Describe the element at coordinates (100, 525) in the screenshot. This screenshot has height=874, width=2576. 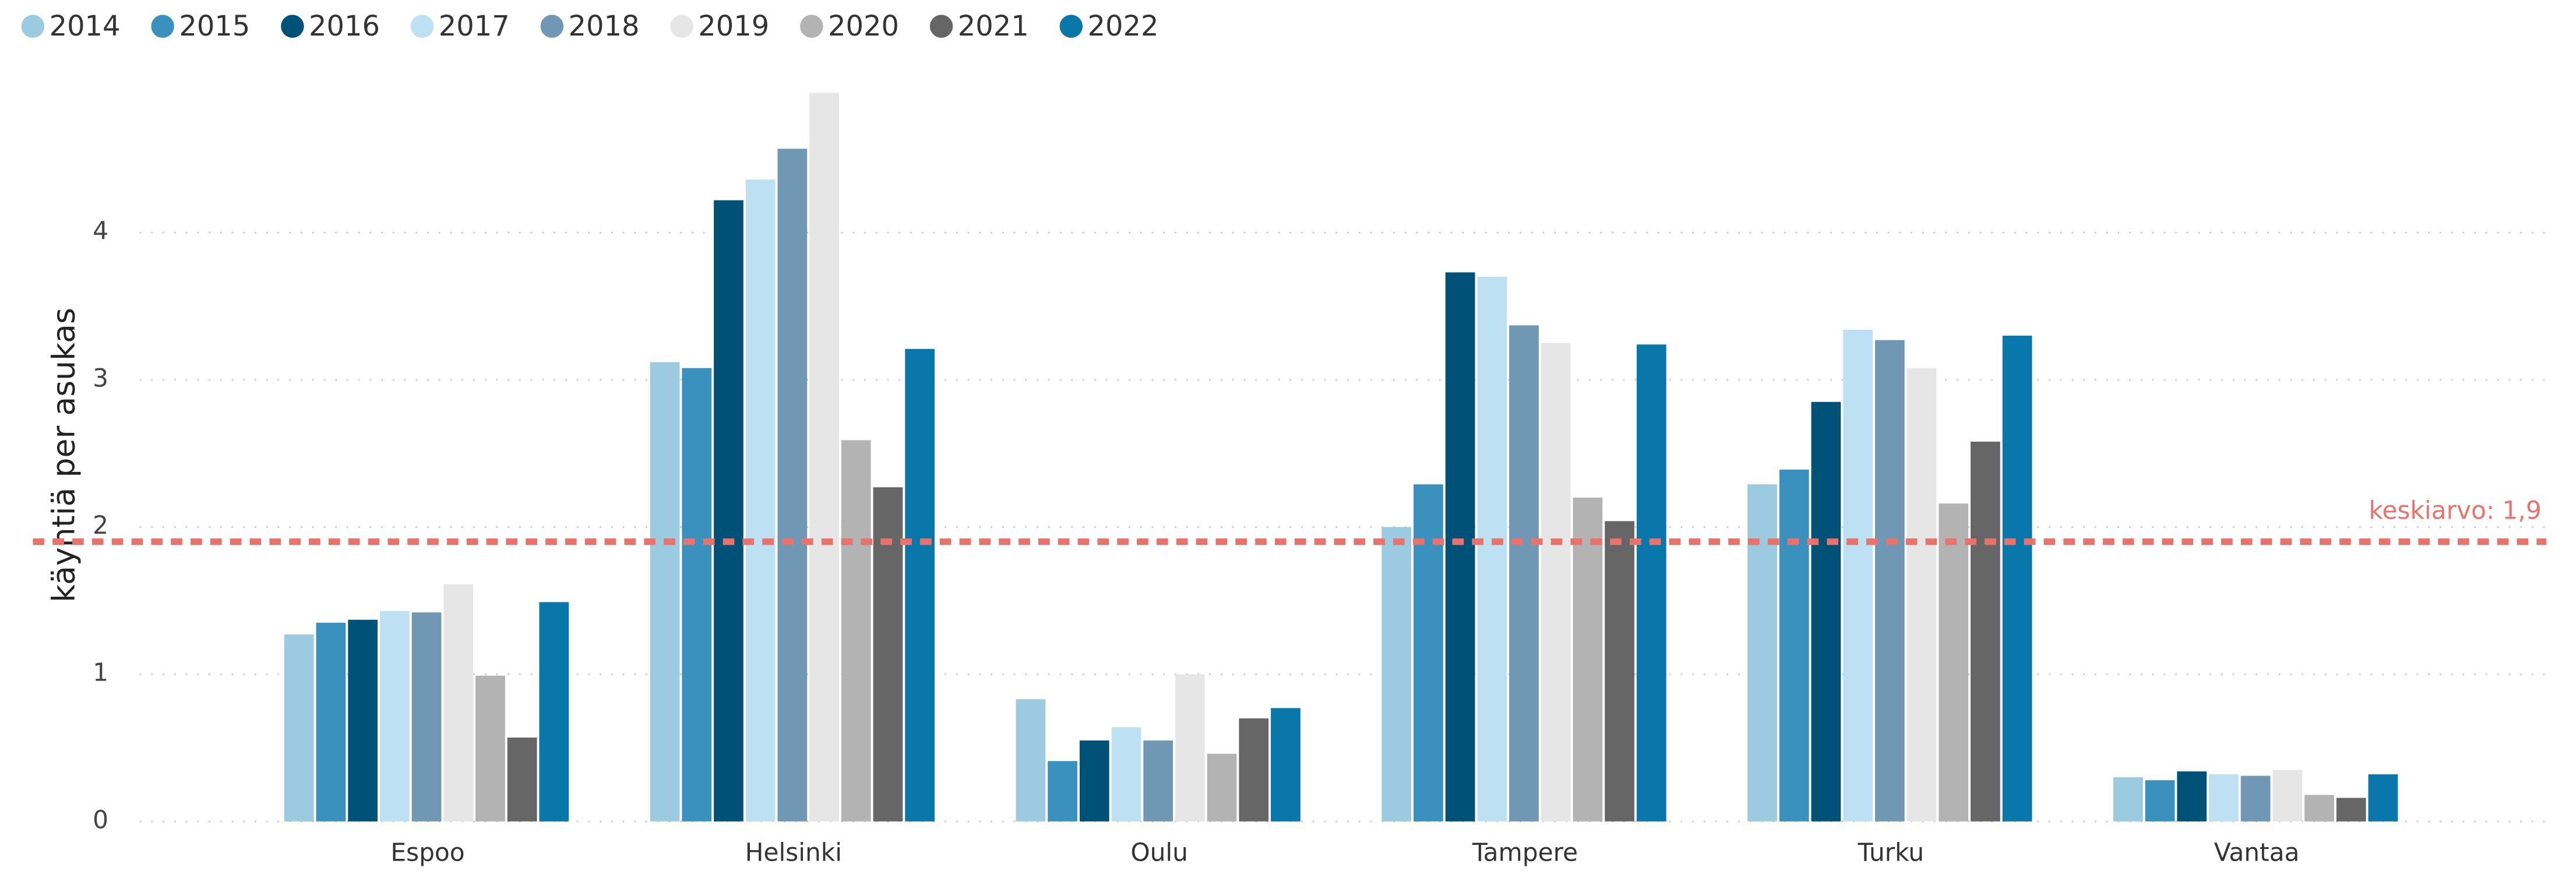
I see `y-tick-label: 2` at that location.